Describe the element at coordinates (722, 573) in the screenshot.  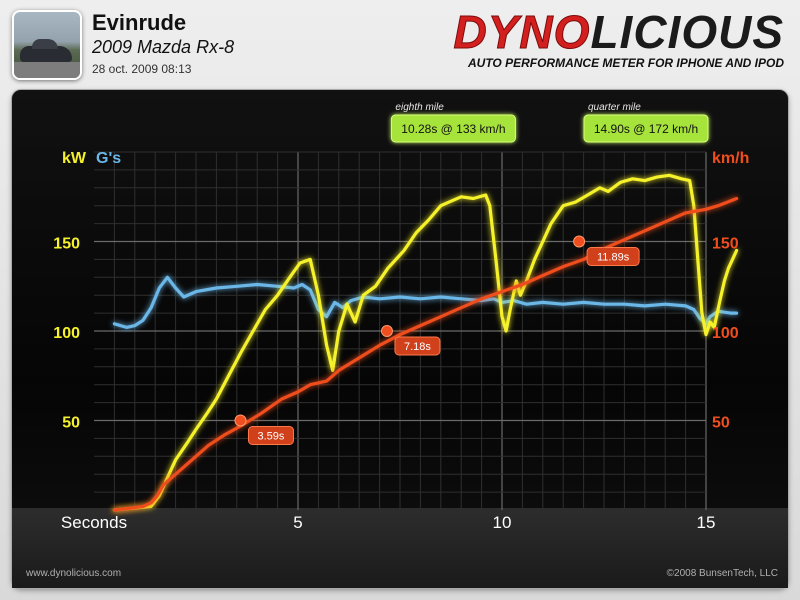
I see `footer-copyright: ©2008 BunsenTech, LLC` at that location.